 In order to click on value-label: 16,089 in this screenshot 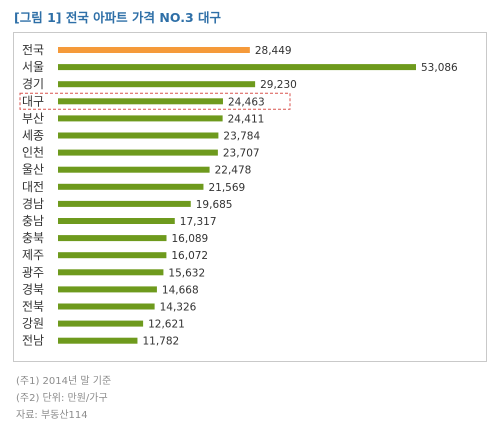, I will do `click(190, 239)`.